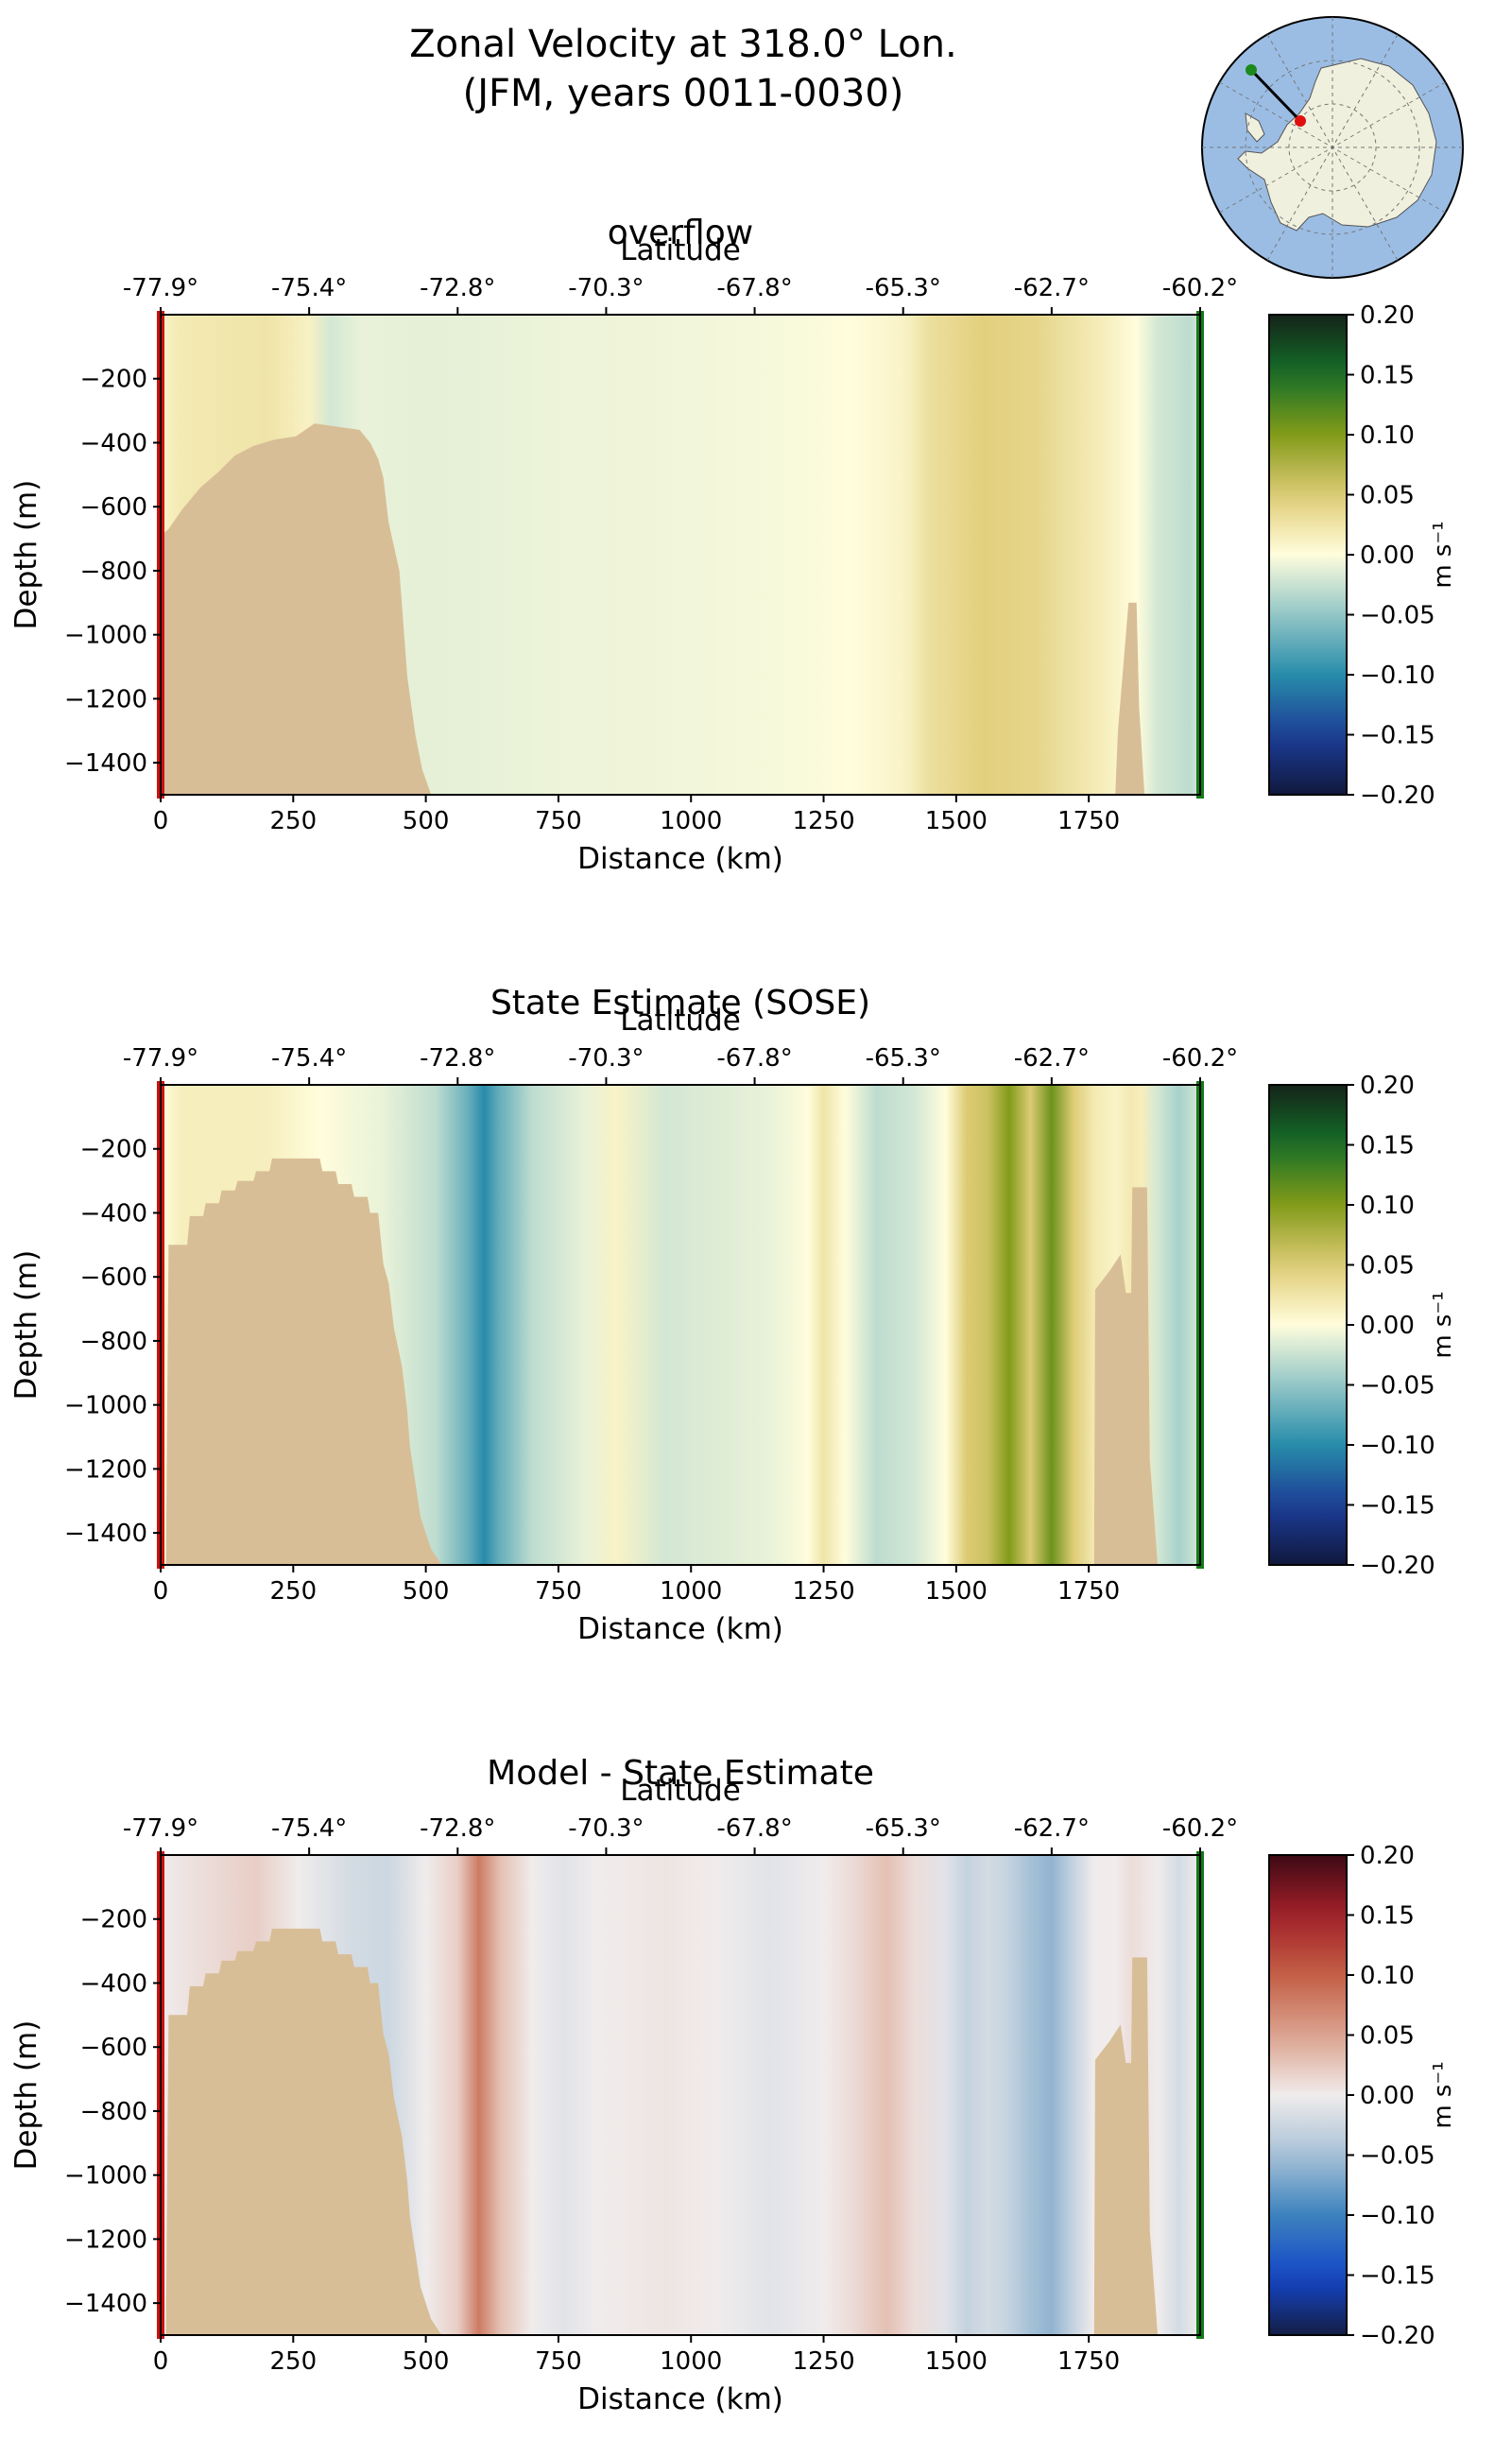  I want to click on lat-tick-label: -60.2°, so click(1200, 1058).